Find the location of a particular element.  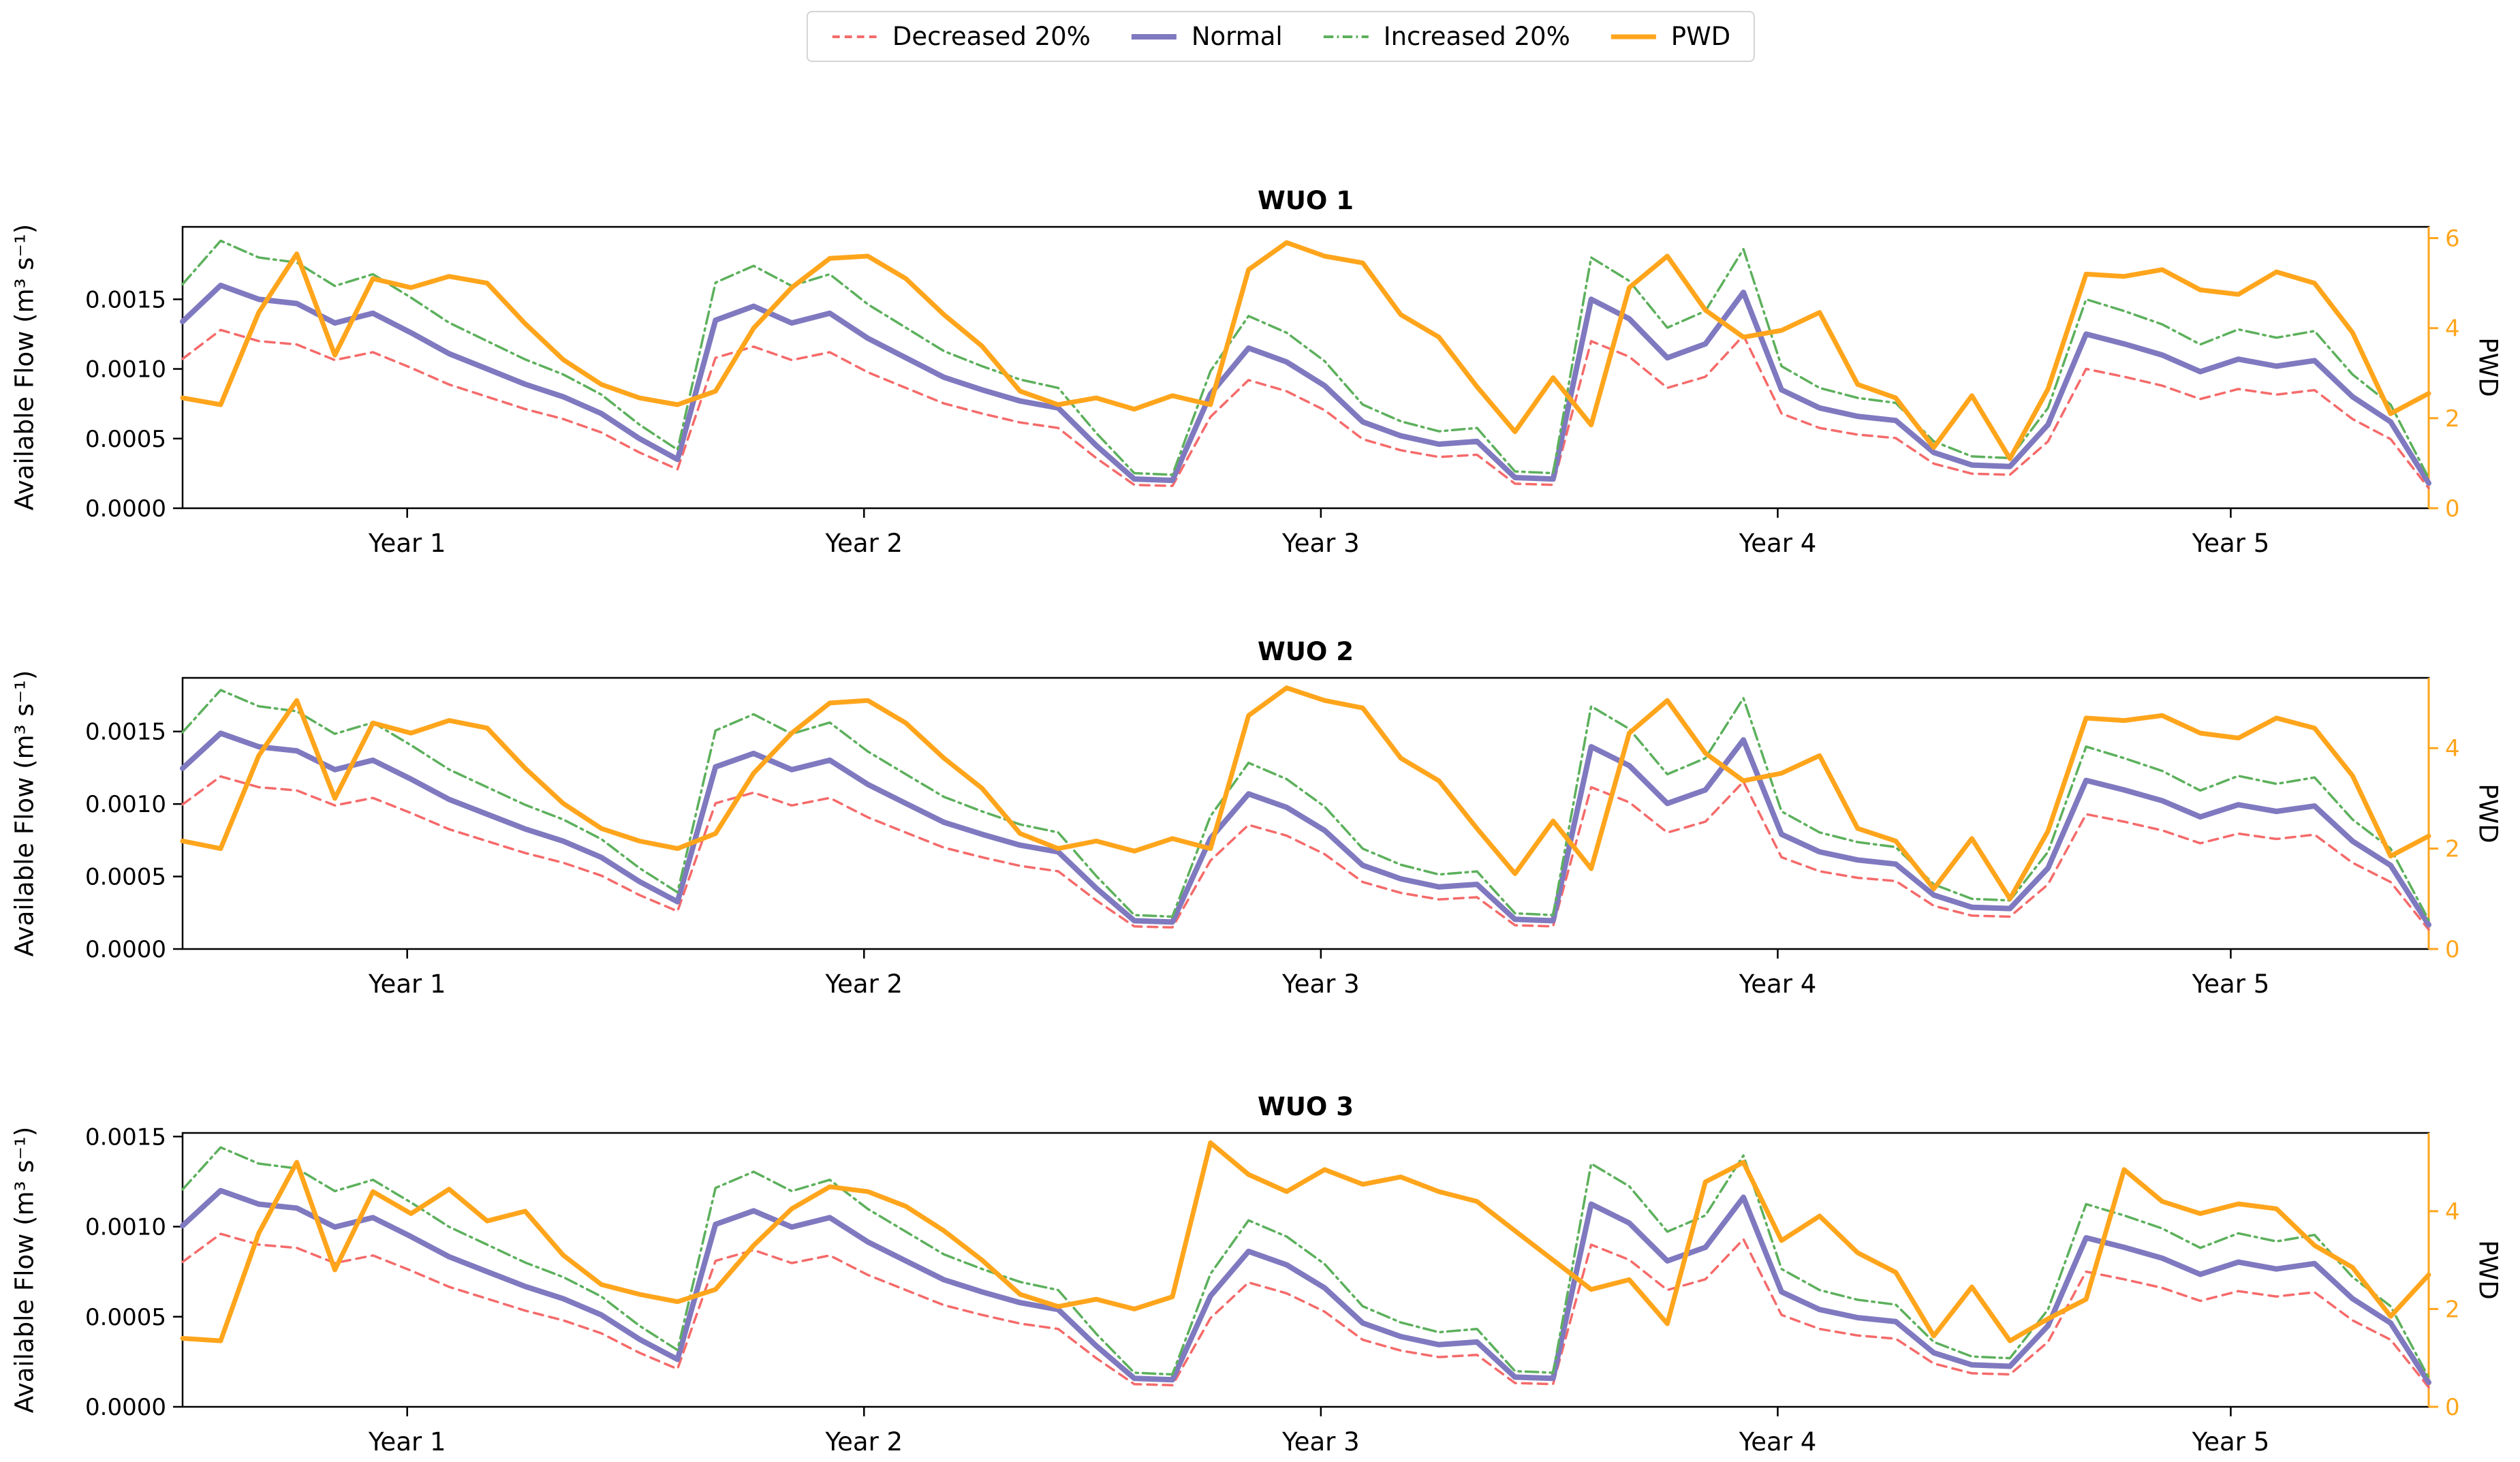

plot-title-wuo1: WUO 1 is located at coordinates (1306, 200).